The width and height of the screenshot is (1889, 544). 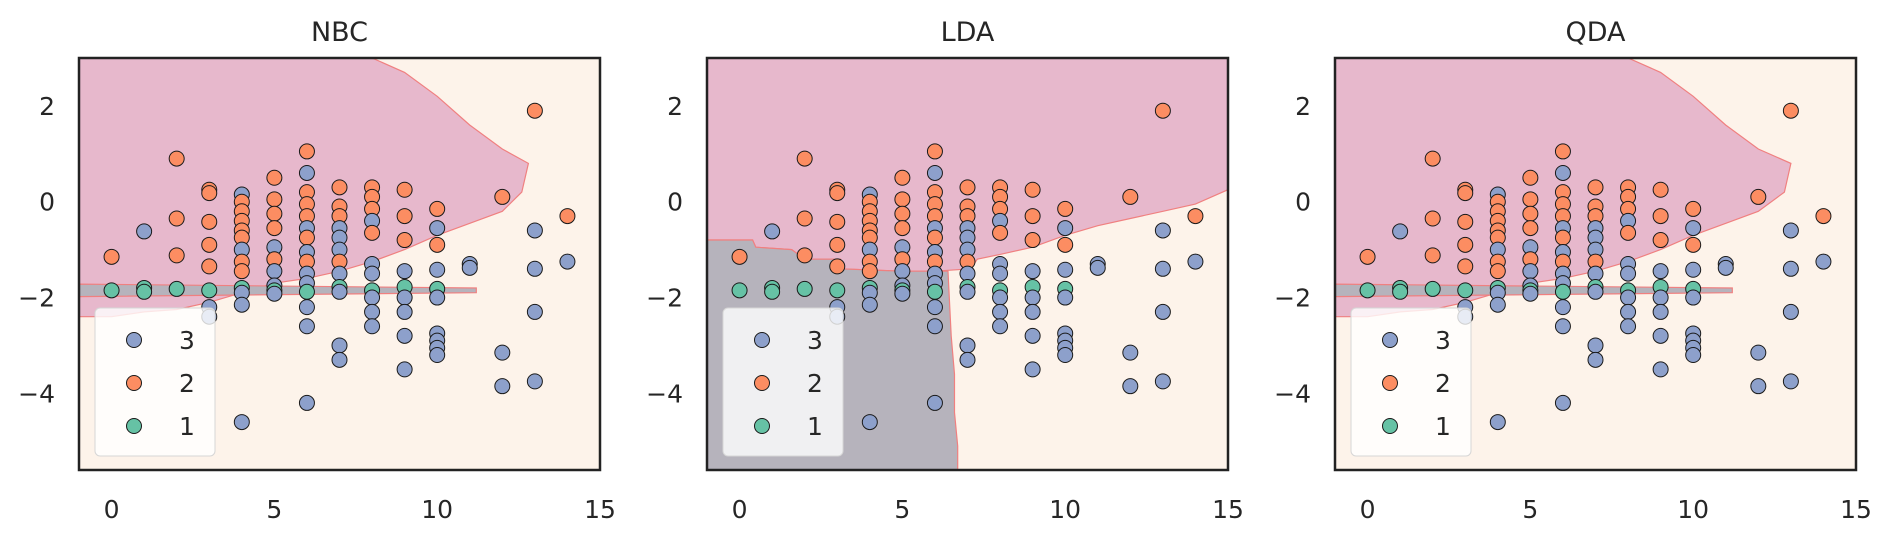 I want to click on legend-box, so click(x=155, y=382).